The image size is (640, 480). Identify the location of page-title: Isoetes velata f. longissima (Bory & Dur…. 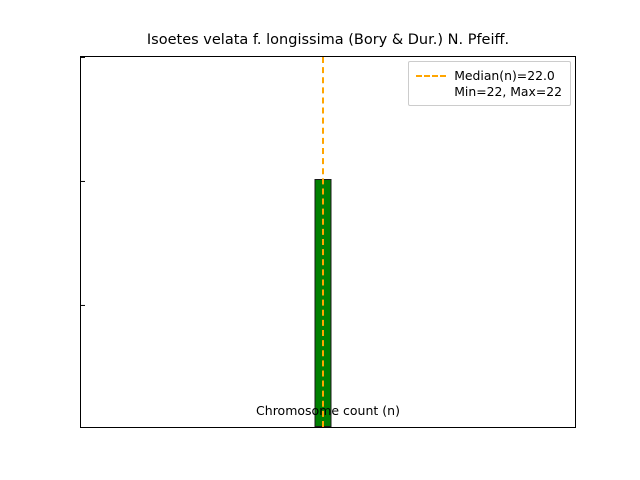
(328, 40).